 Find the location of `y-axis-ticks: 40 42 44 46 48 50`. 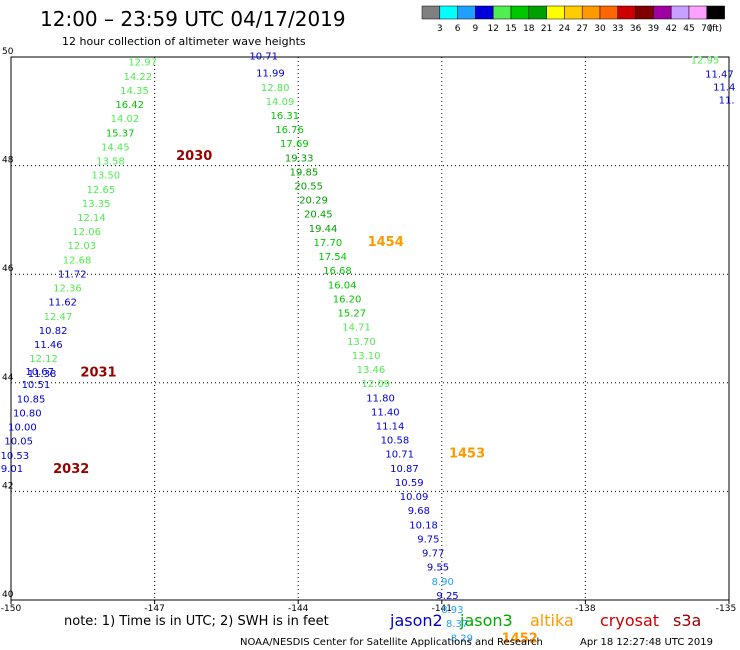

y-axis-ticks: 40 42 44 46 48 50 is located at coordinates (8, 323).